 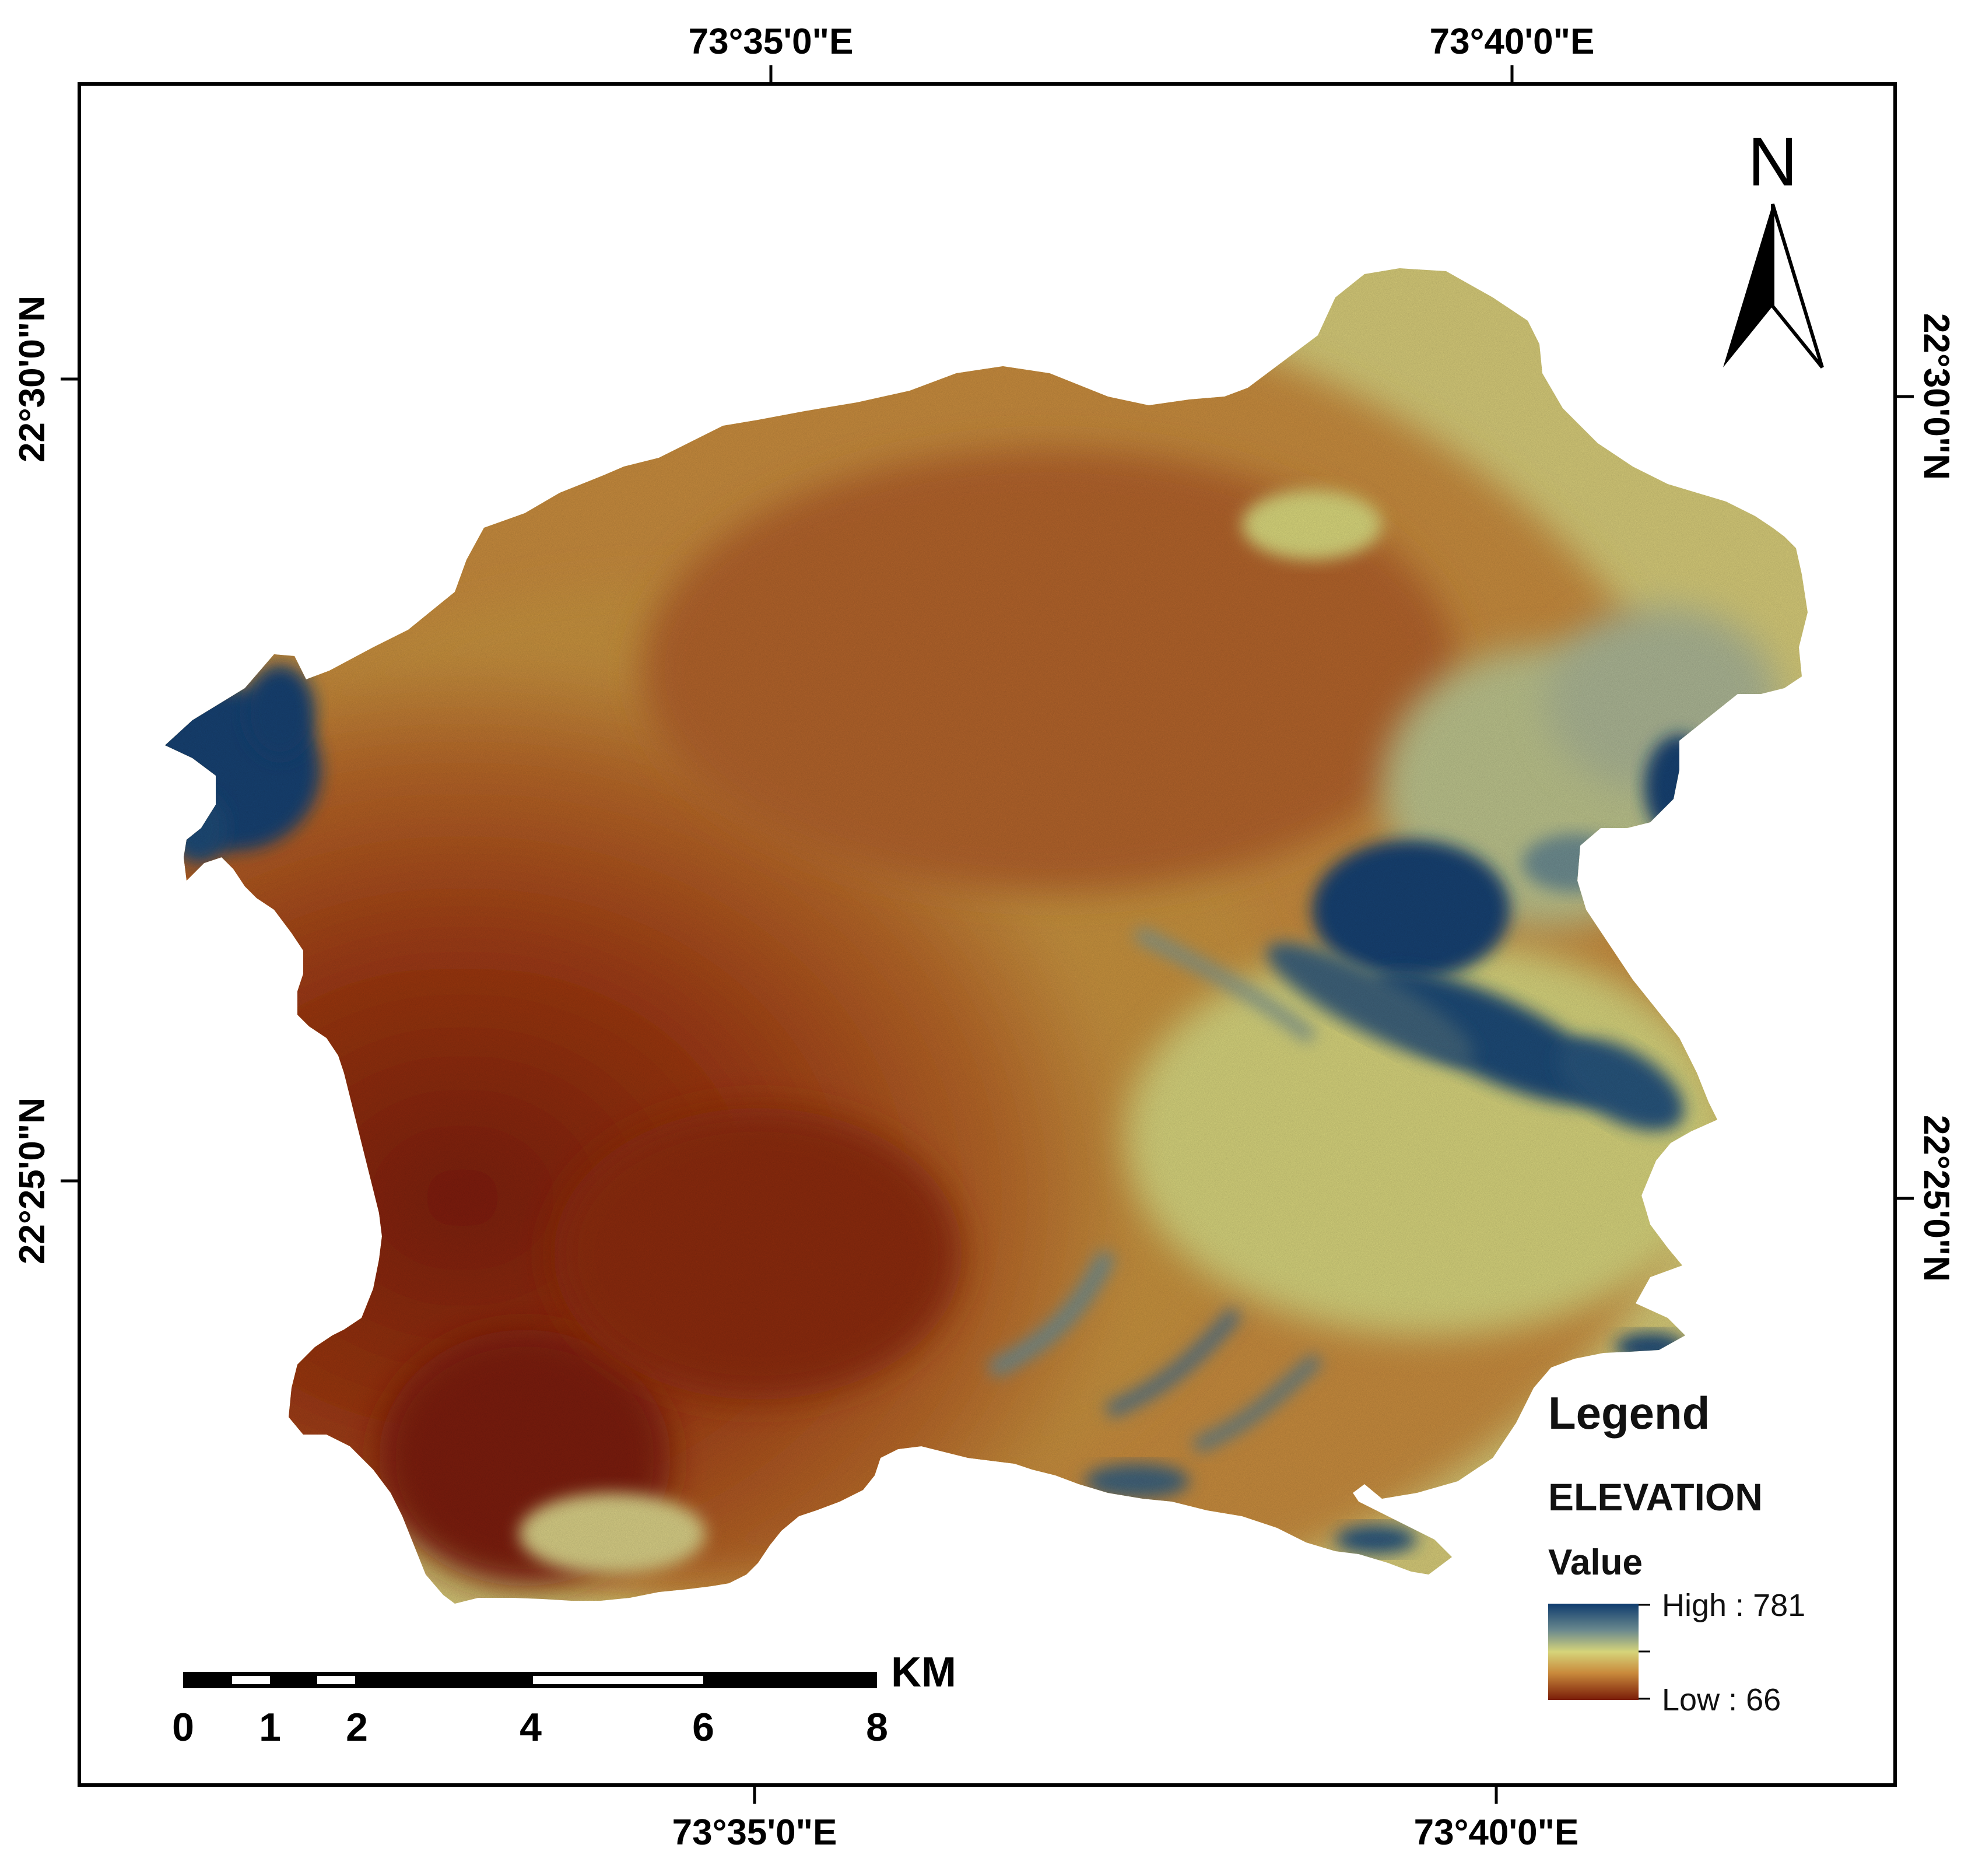 I want to click on legend-field-name: Value, so click(x=1595, y=1562).